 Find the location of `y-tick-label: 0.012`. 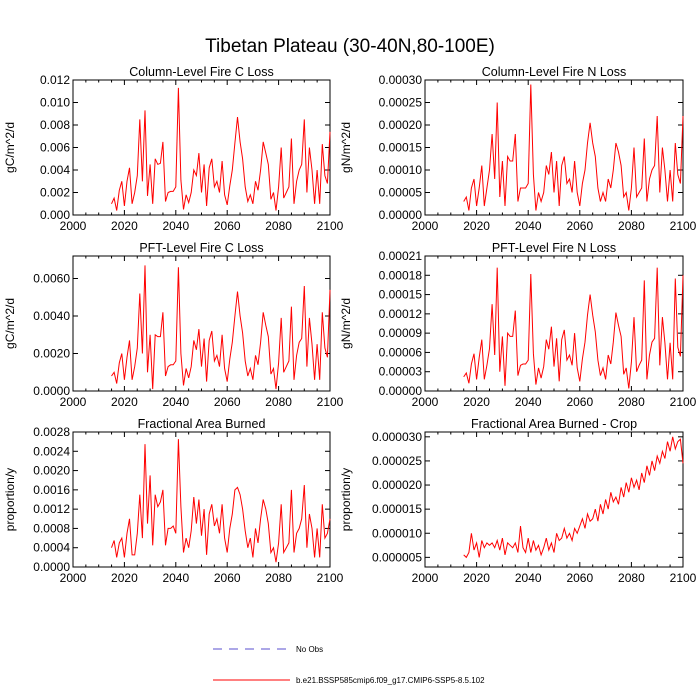

y-tick-label: 0.012 is located at coordinates (55, 80).